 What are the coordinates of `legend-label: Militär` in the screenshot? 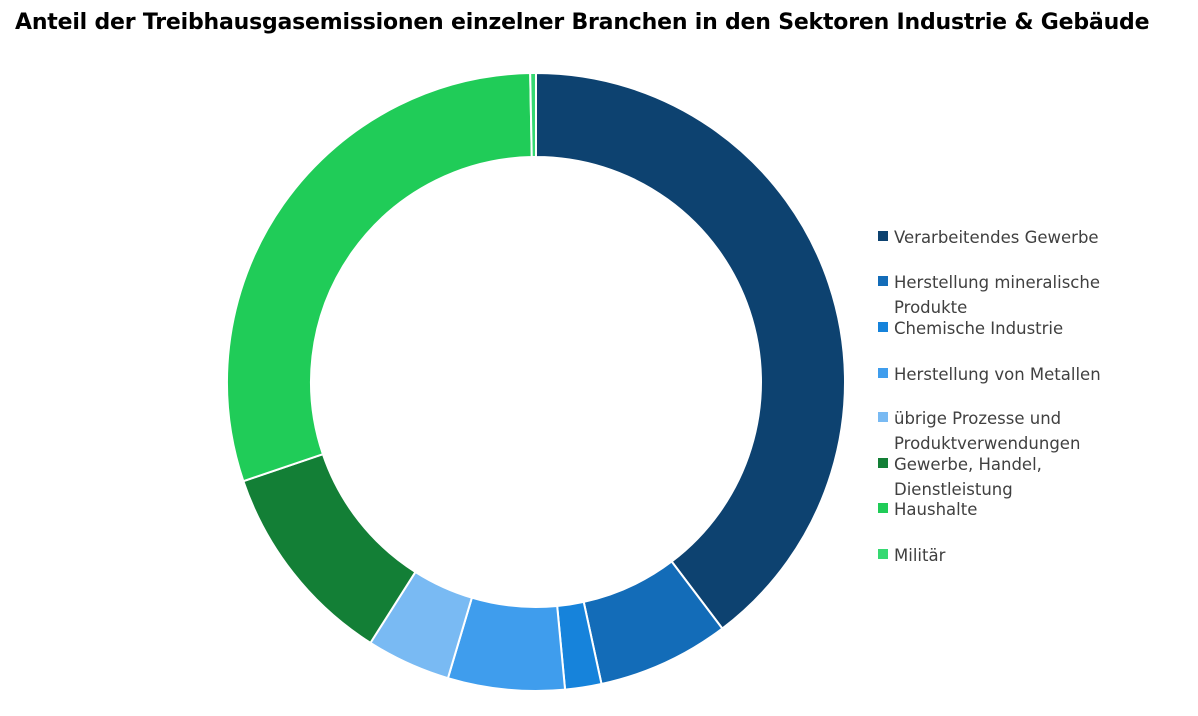 It's located at (920, 555).